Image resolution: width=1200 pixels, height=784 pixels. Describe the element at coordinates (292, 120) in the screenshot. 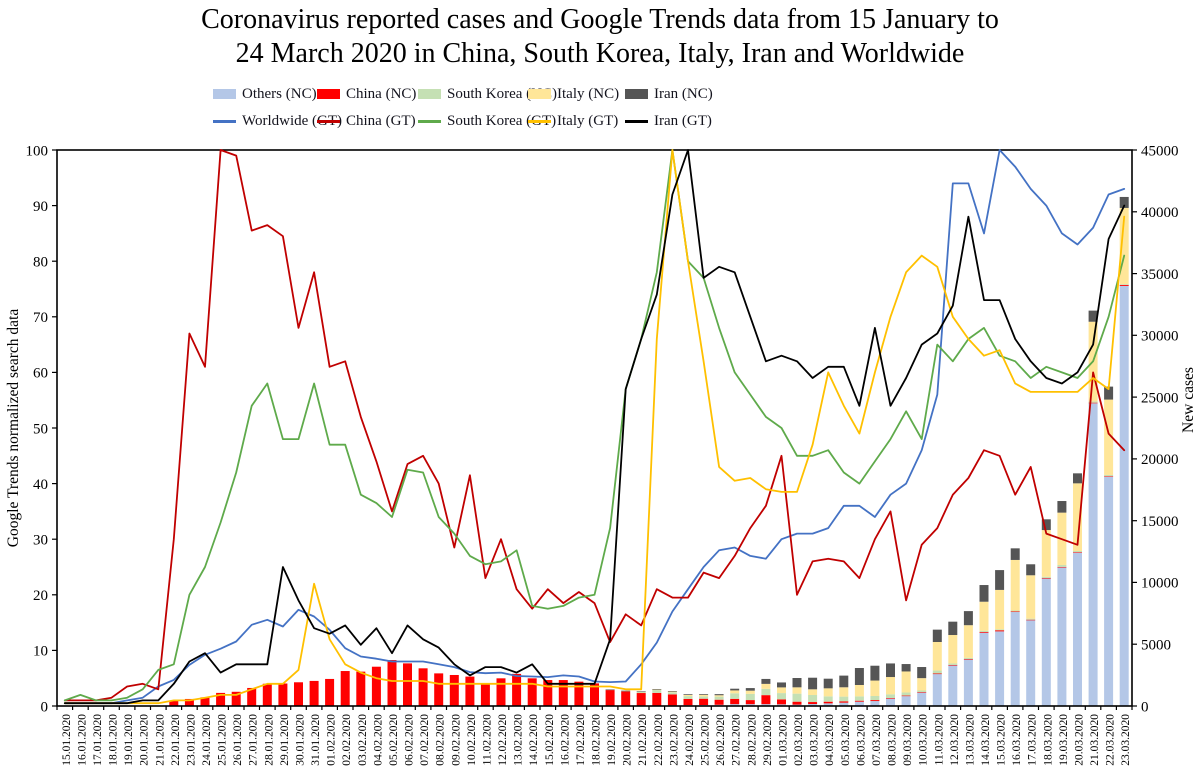

I see `legend-label: Worldwide (GT)` at that location.